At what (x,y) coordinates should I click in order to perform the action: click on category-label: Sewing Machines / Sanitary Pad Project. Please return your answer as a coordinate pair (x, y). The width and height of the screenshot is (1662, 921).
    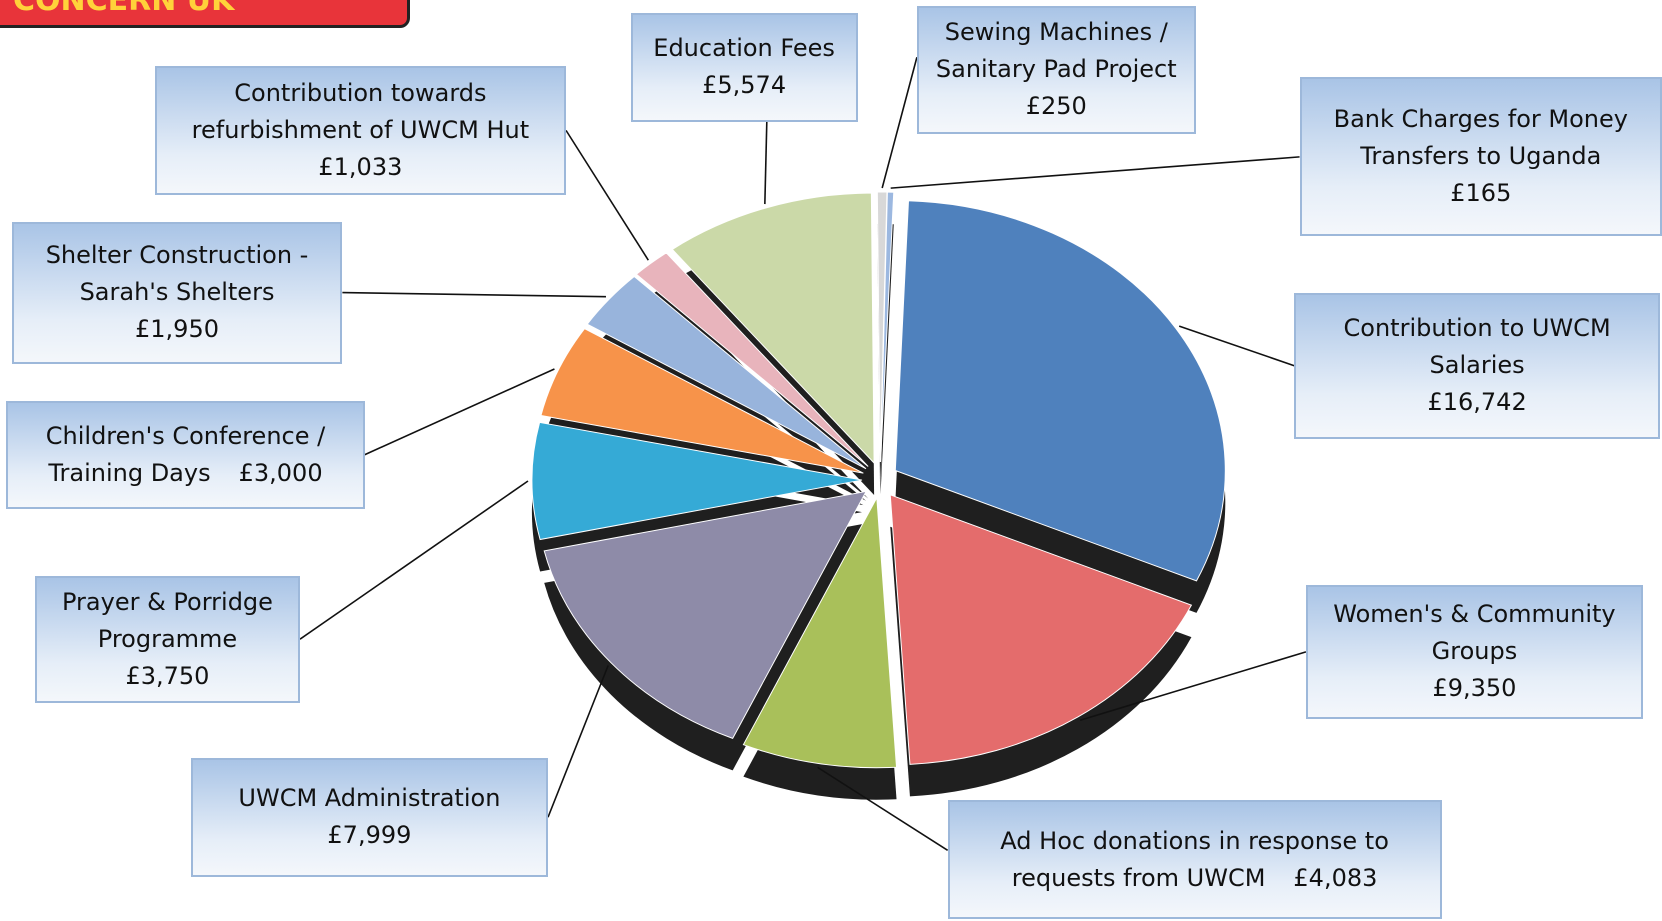
    Looking at the image, I should click on (1056, 51).